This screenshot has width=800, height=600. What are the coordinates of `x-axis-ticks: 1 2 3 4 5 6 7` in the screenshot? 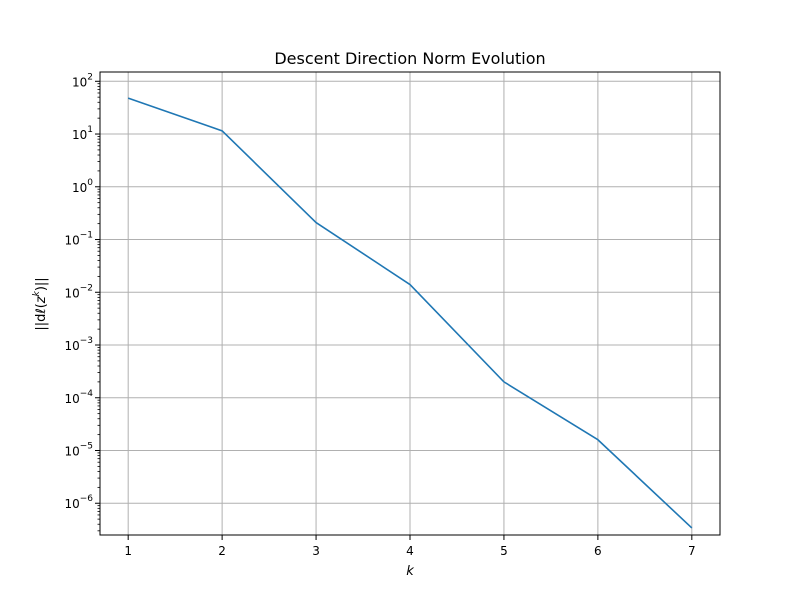 It's located at (410, 546).